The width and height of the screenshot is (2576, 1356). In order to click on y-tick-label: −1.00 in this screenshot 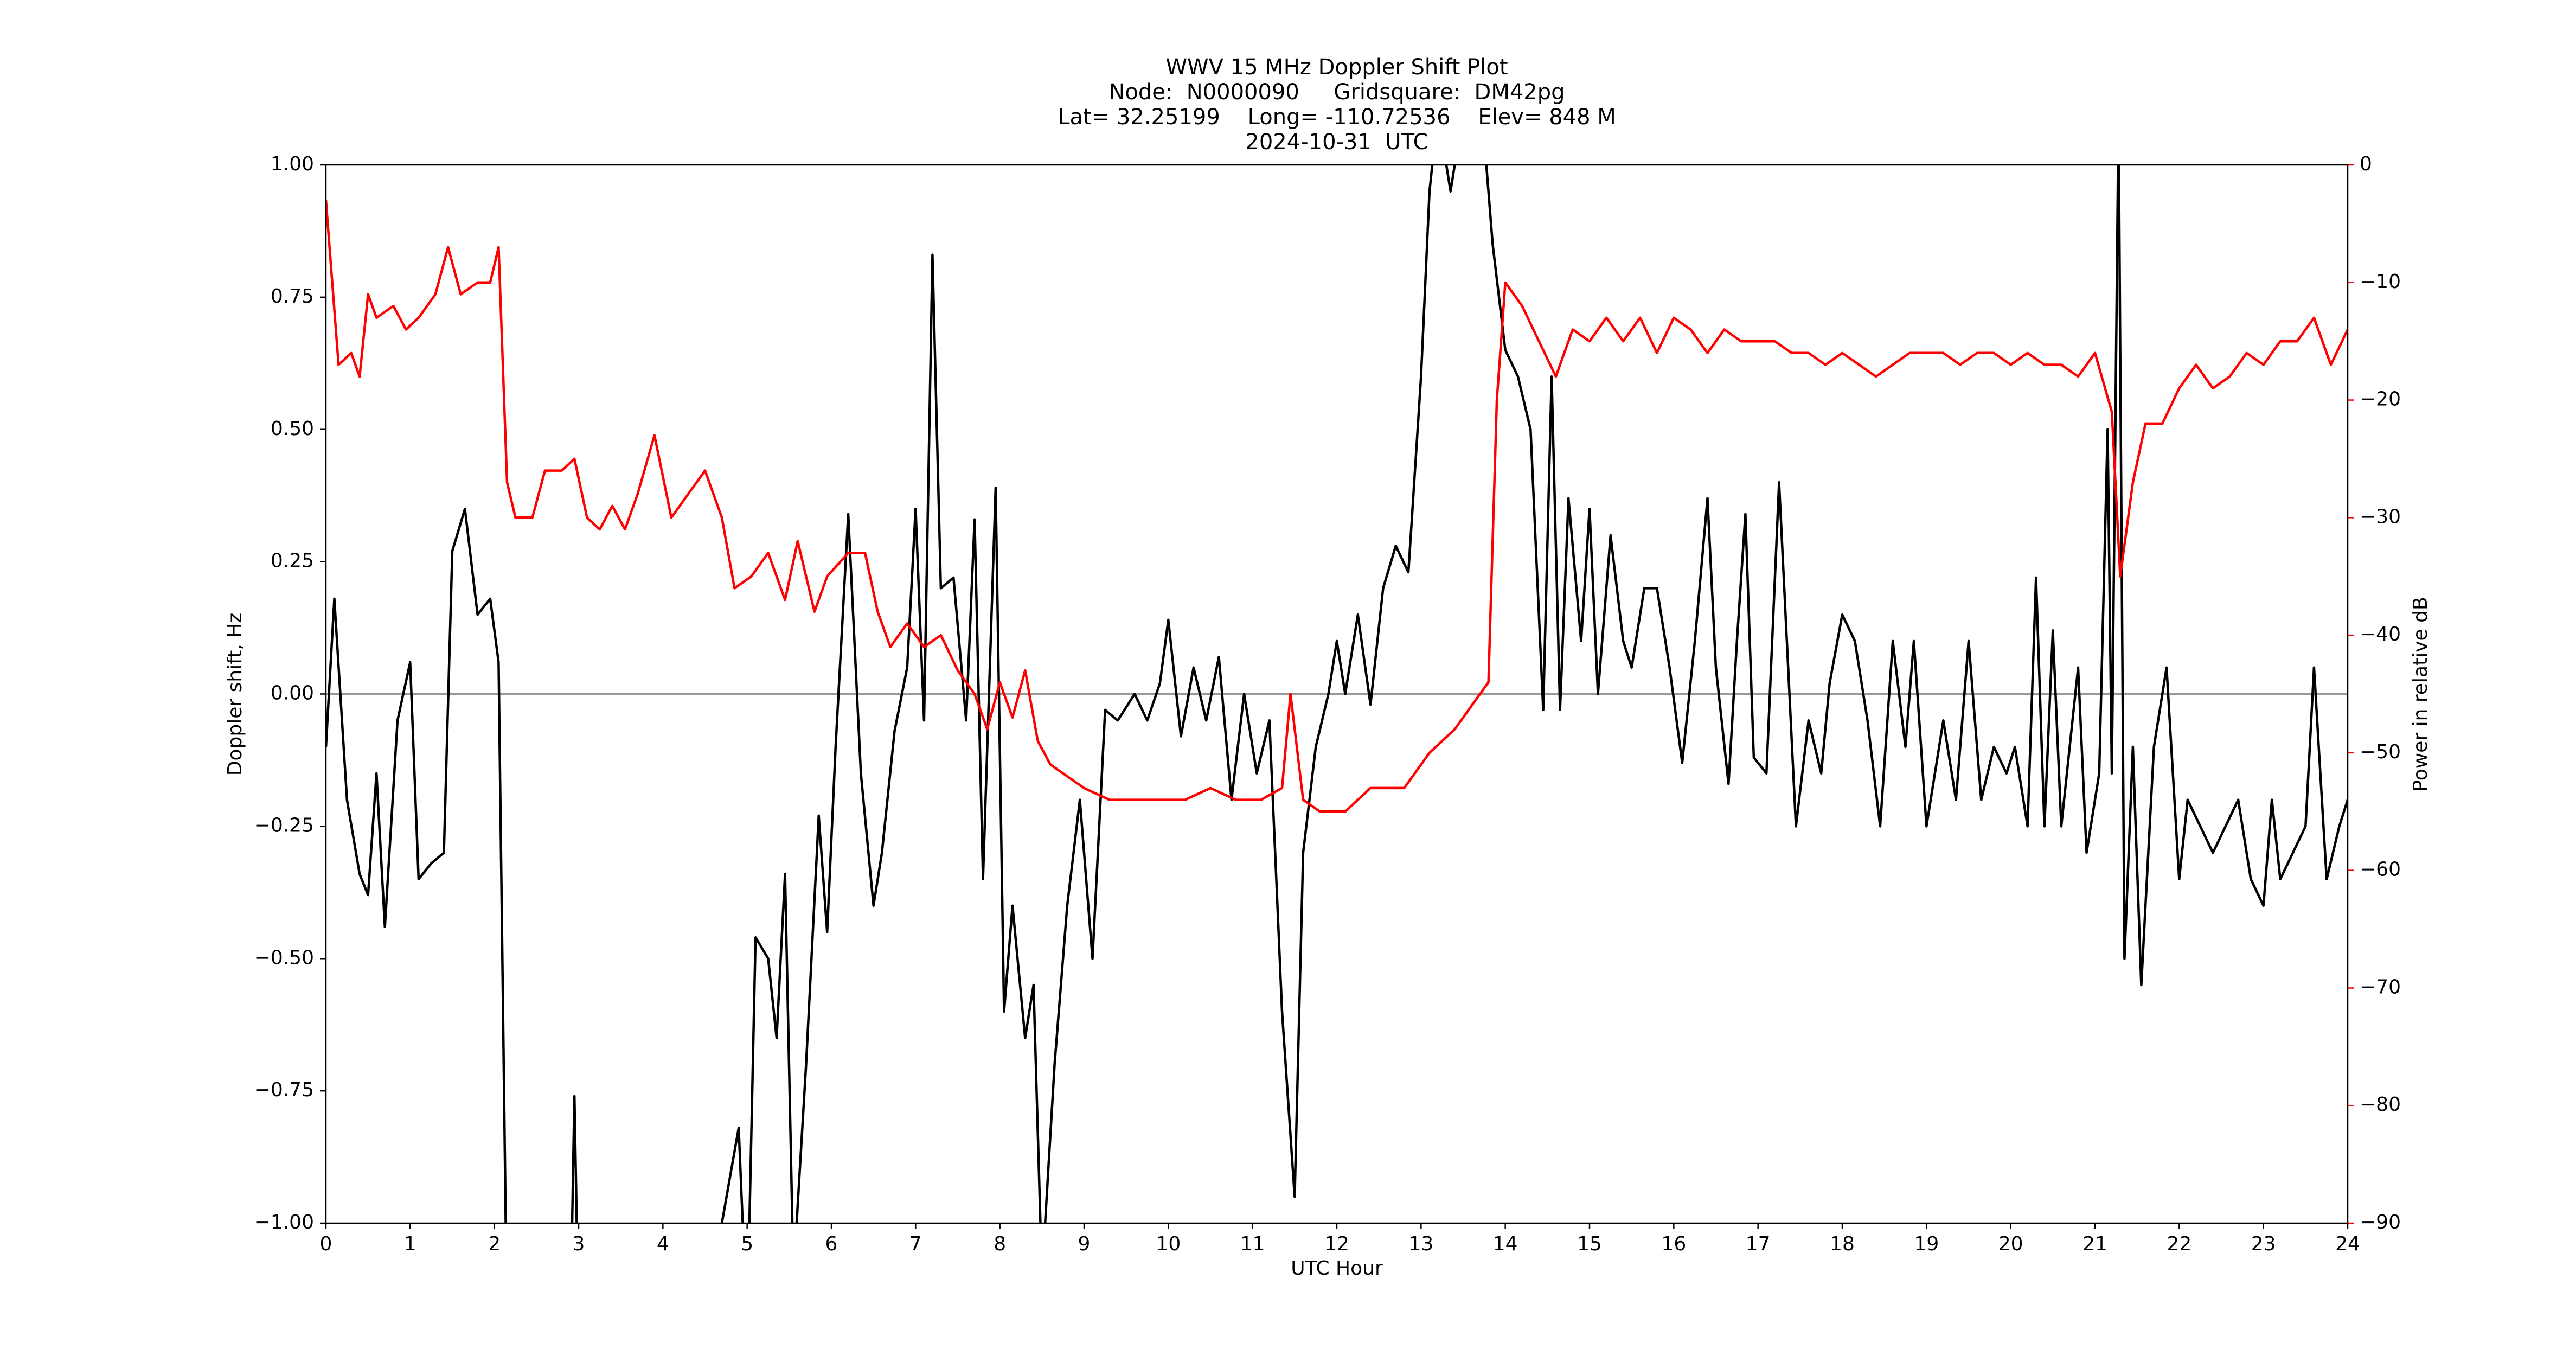, I will do `click(284, 1222)`.